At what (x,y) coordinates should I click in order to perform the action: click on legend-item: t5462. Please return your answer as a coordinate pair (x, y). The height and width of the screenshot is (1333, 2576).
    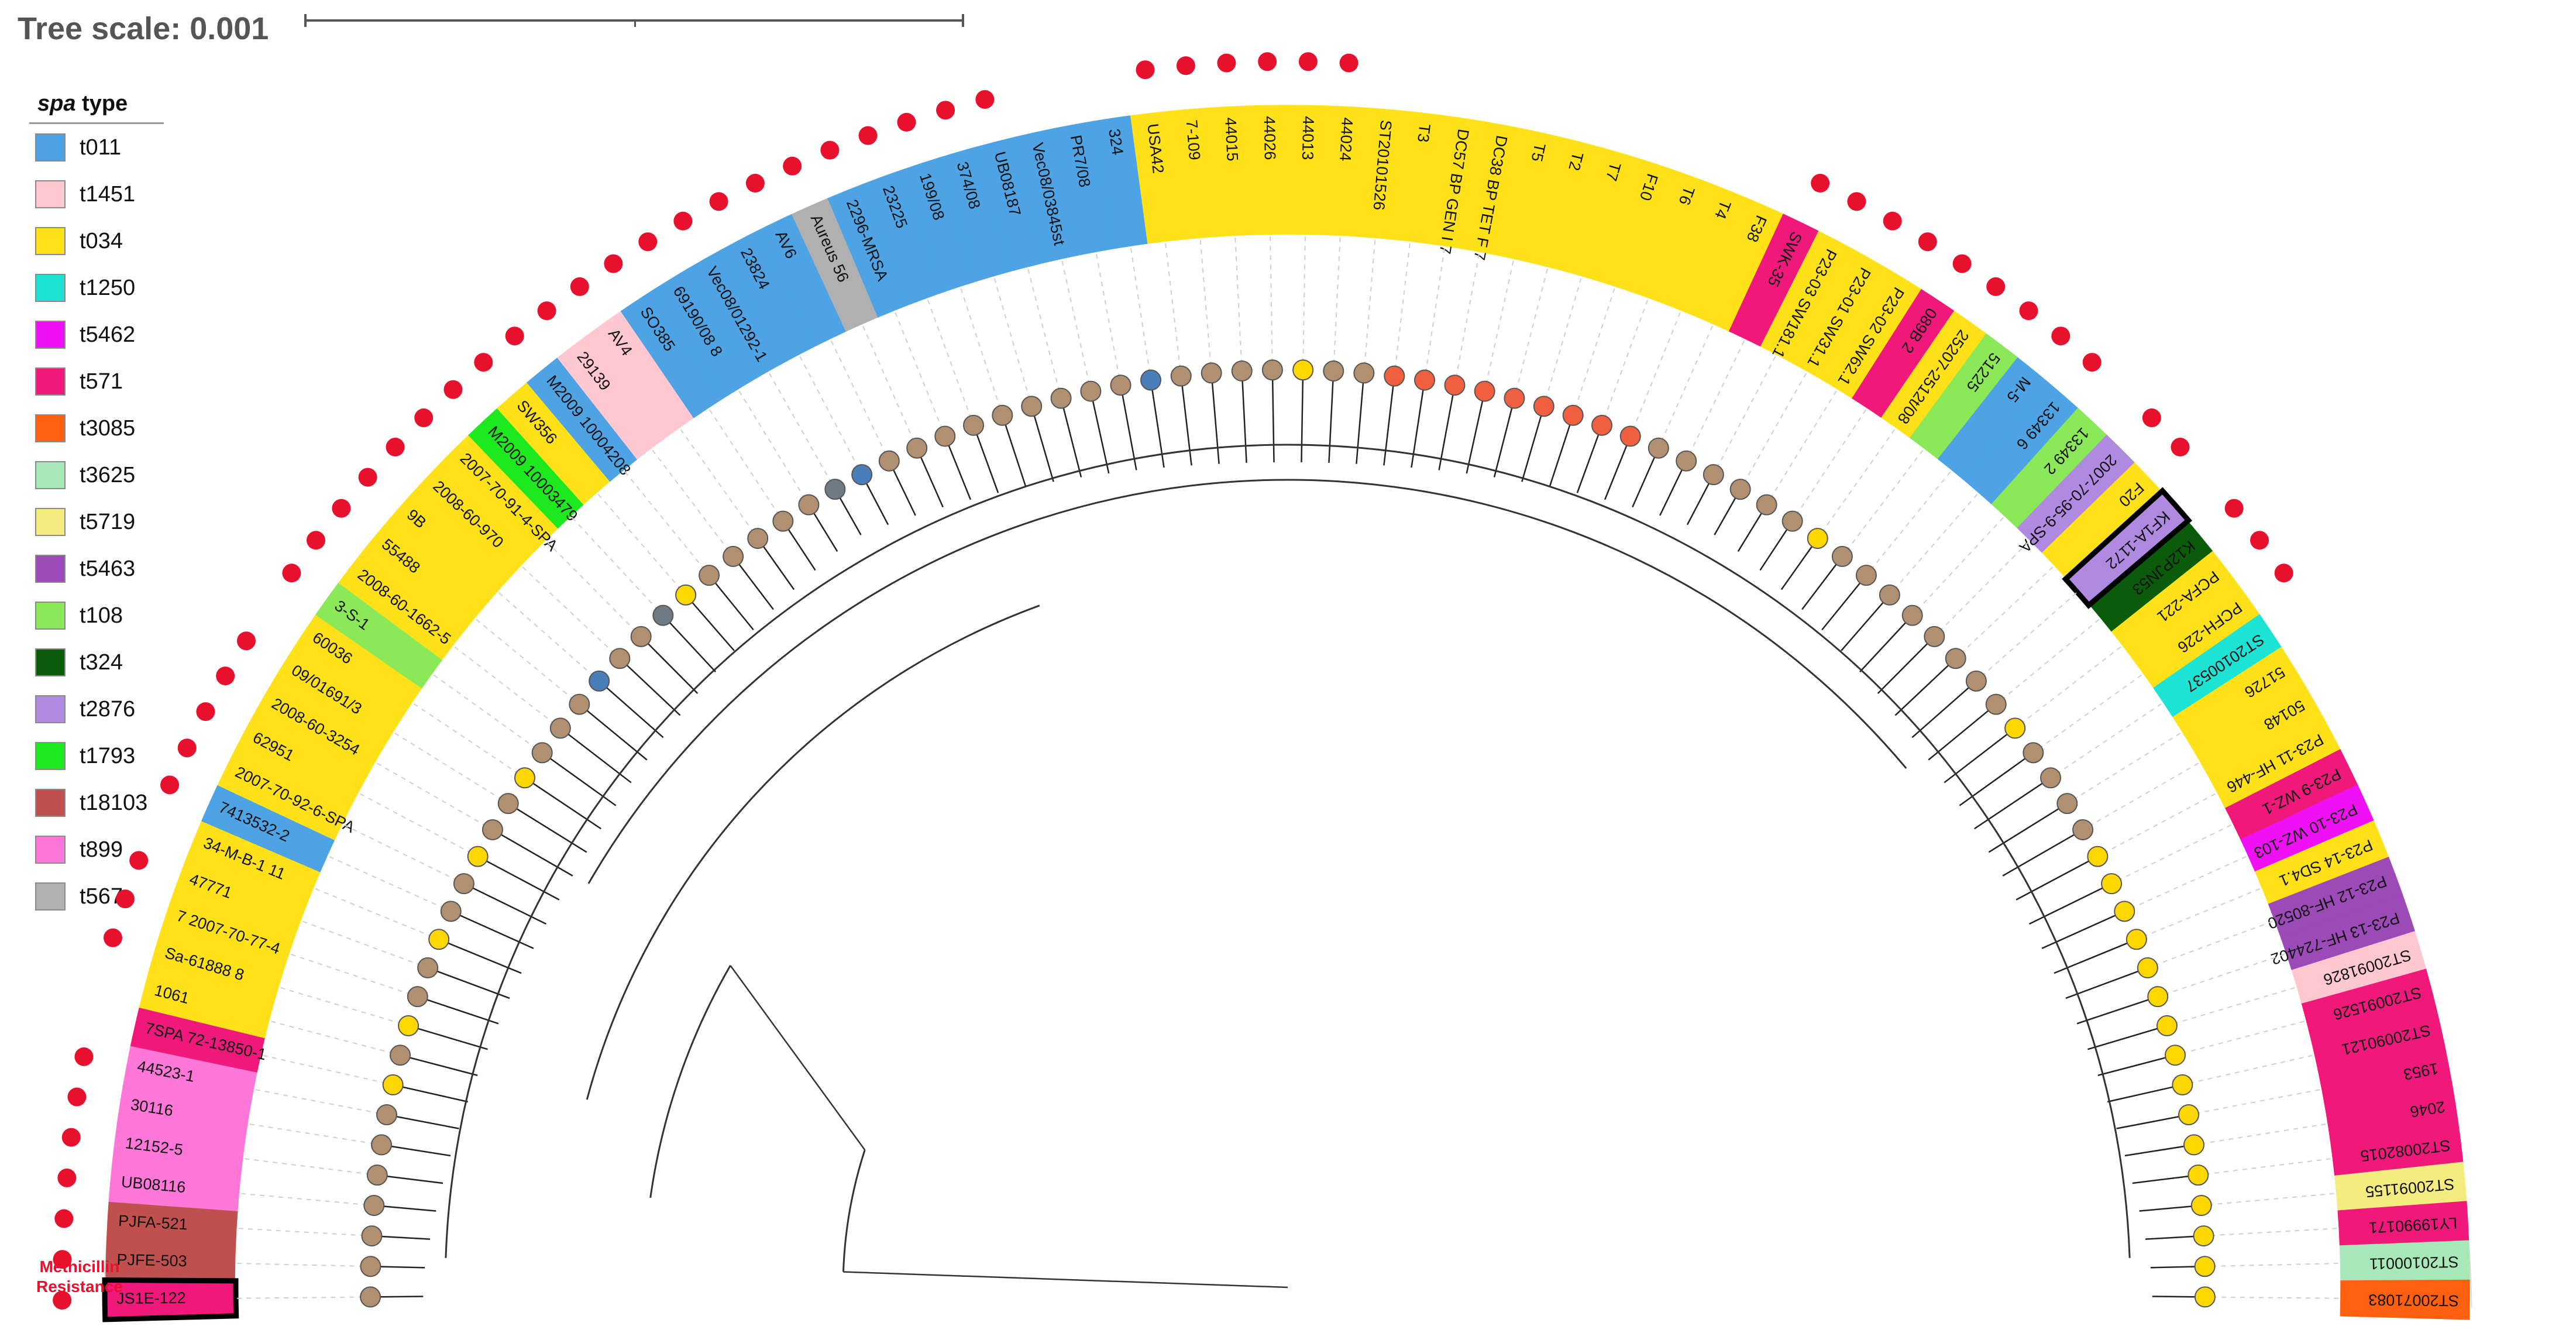
    Looking at the image, I should click on (97, 334).